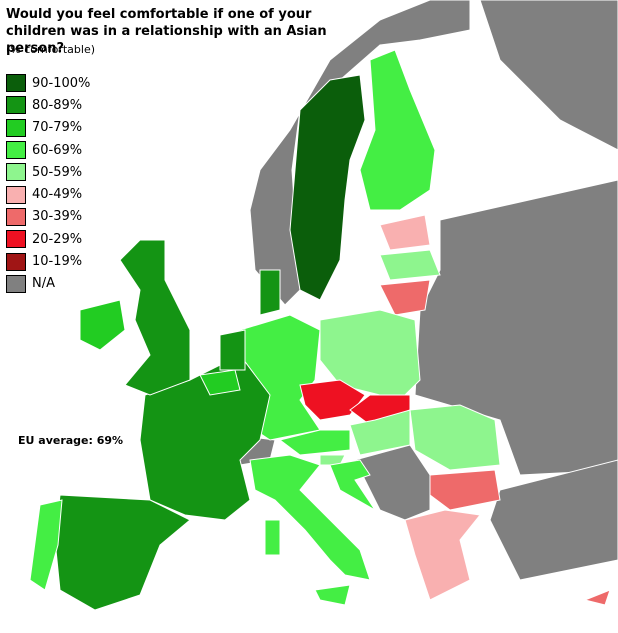 The height and width of the screenshot is (633, 618). Describe the element at coordinates (57, 195) in the screenshot. I see `legend-label: 40-49%` at that location.